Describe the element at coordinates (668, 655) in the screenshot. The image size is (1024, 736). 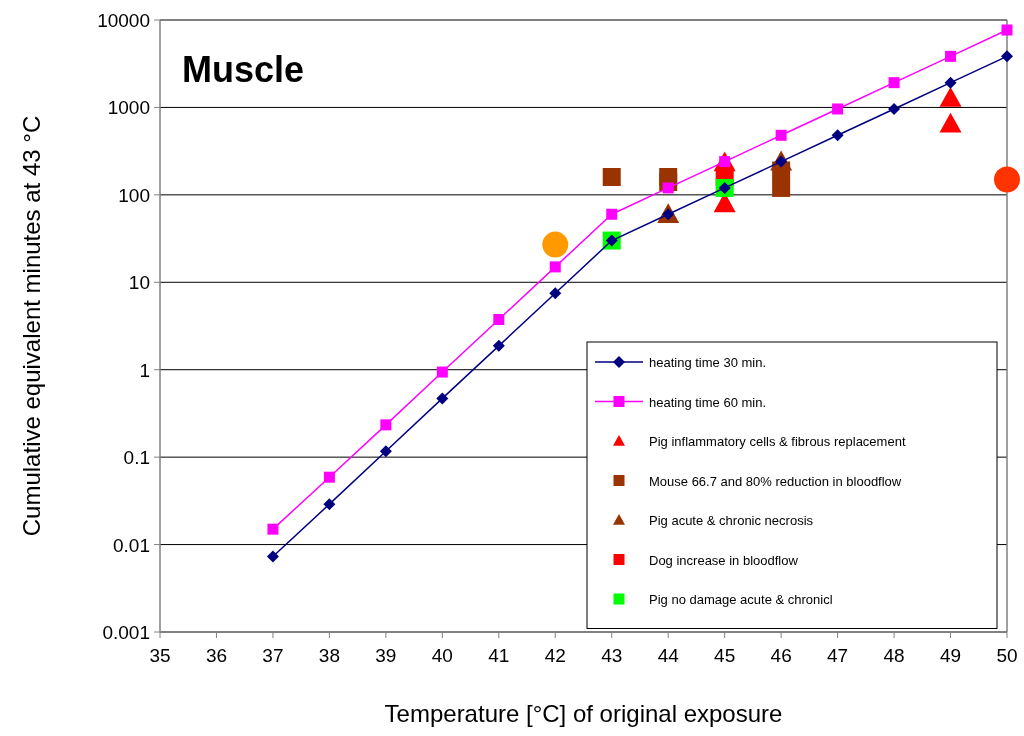
I see `x-tick-label: 44` at that location.